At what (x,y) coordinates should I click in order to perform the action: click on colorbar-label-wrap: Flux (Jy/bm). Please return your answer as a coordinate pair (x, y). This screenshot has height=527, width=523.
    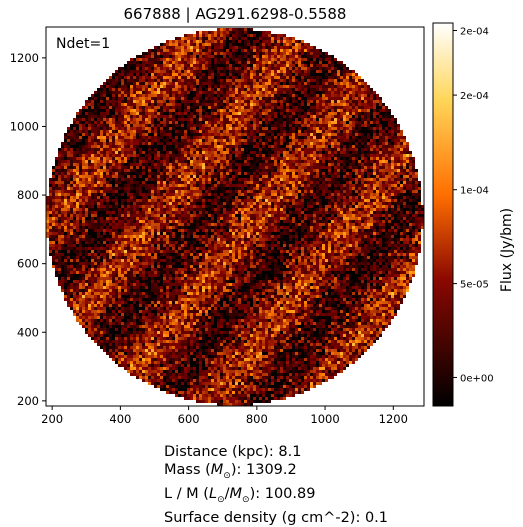
    Looking at the image, I should click on (507, 250).